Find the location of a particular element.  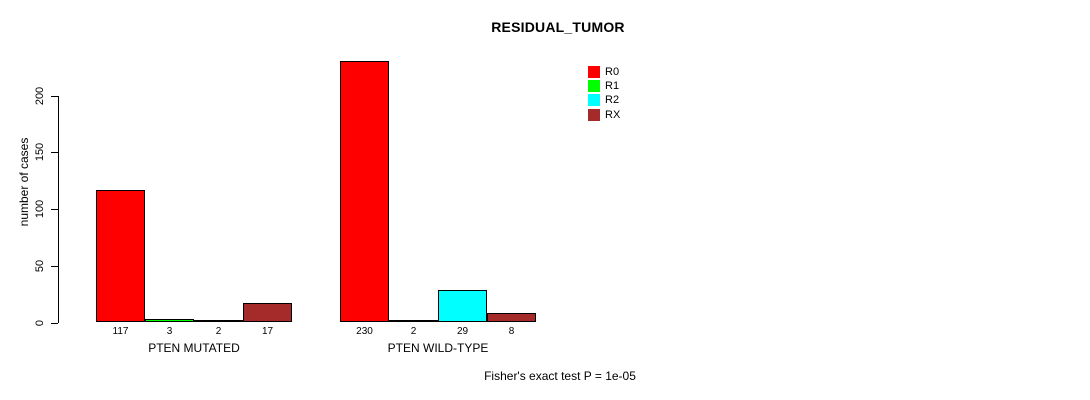

y-axis-label: number of cases is located at coordinates (24, 182).